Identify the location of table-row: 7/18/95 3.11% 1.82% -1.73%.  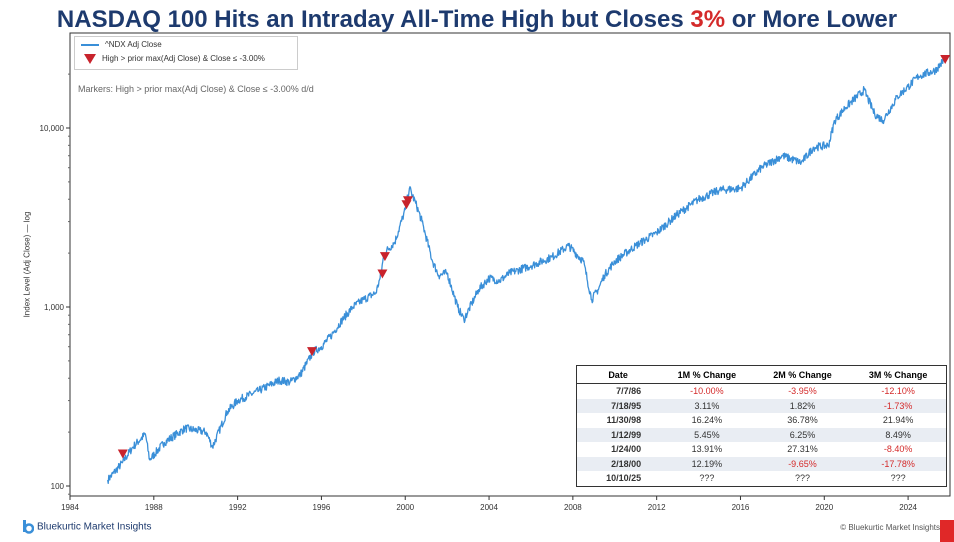
(761, 405).